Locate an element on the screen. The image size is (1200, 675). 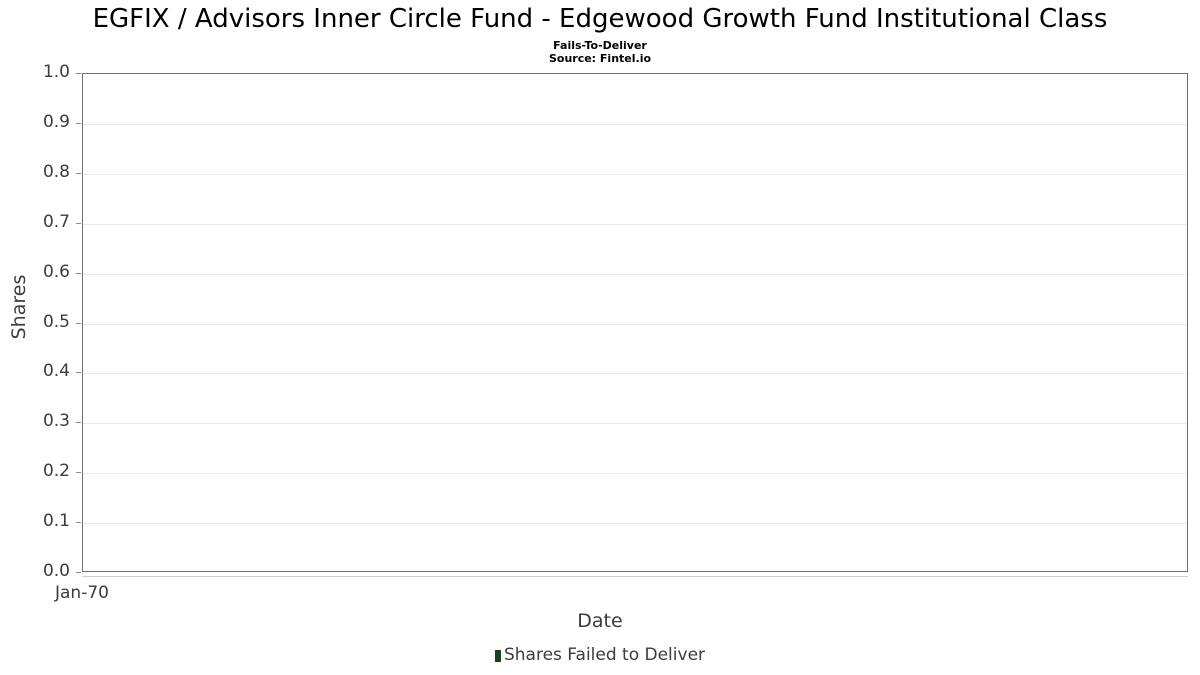
y-axis-tick-label: 0.0 is located at coordinates (56, 571).